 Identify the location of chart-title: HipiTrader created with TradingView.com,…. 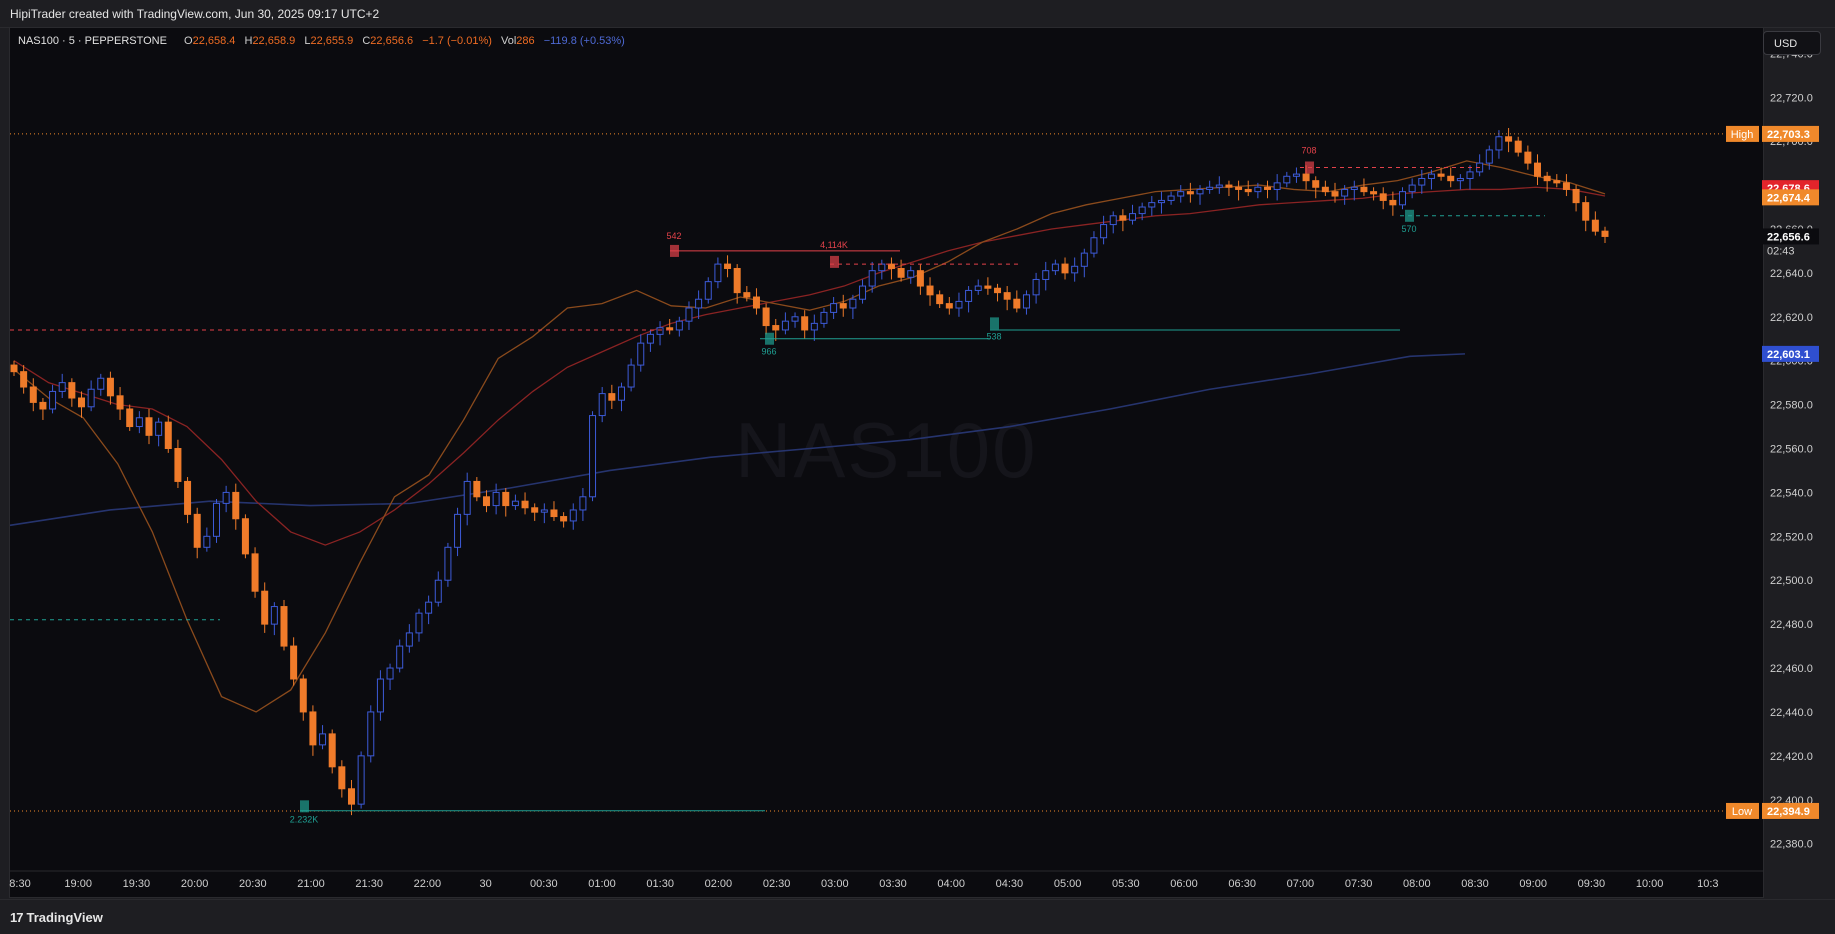
(195, 14).